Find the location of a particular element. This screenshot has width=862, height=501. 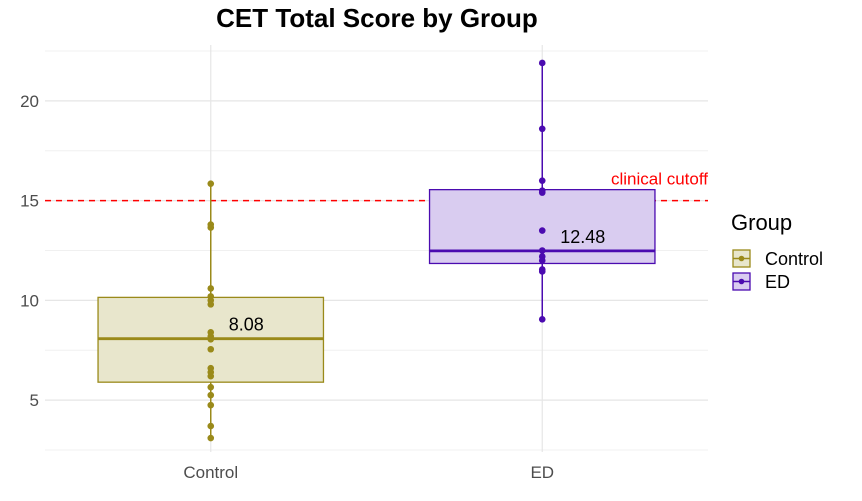

y-tick-label: 20 is located at coordinates (29, 101).